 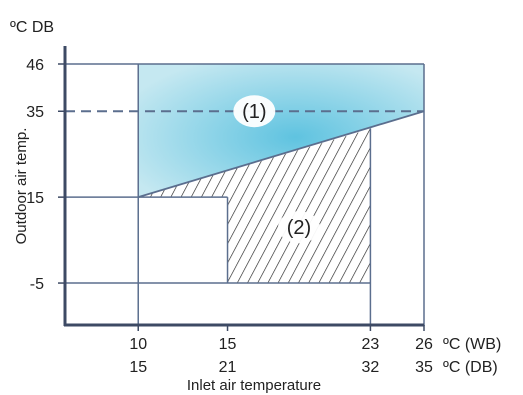 I want to click on region-1-label: (1), so click(x=254, y=112).